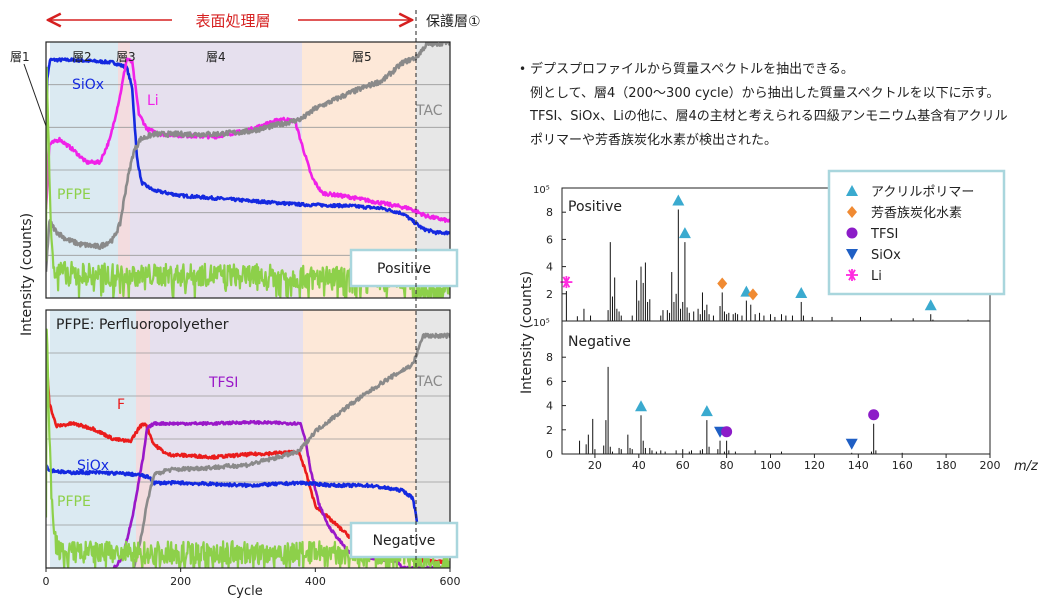 The image size is (1047, 602). What do you see at coordinates (35, 95) in the screenshot?
I see `layer1-pointer` at bounding box center [35, 95].